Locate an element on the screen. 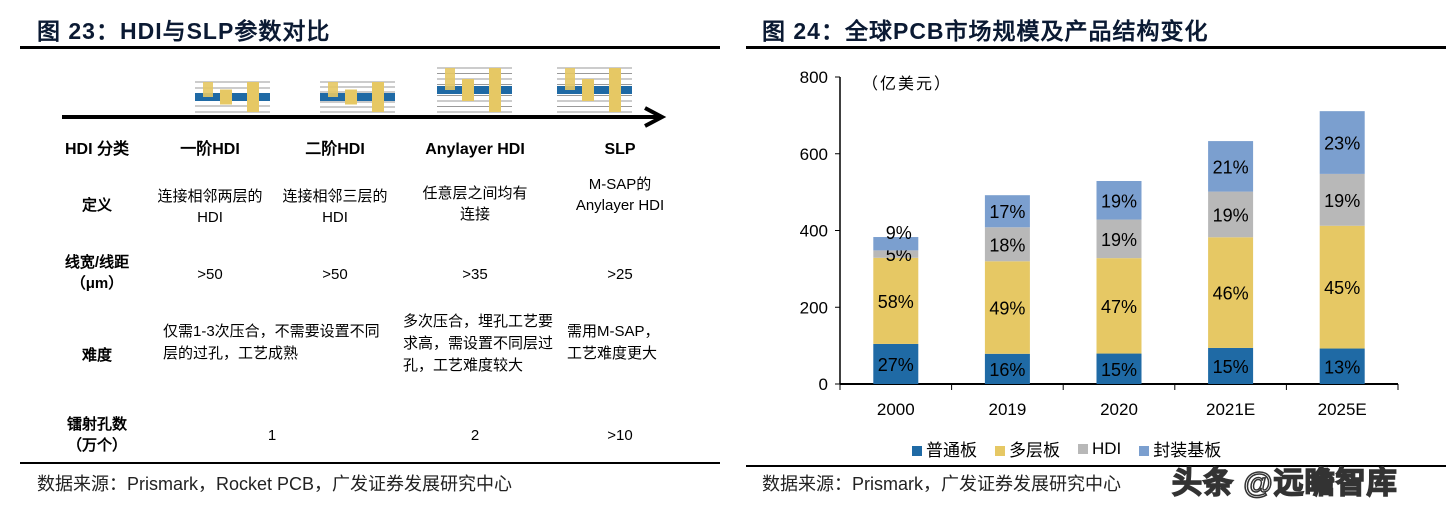  arrow-head-icon is located at coordinates (655, 117).